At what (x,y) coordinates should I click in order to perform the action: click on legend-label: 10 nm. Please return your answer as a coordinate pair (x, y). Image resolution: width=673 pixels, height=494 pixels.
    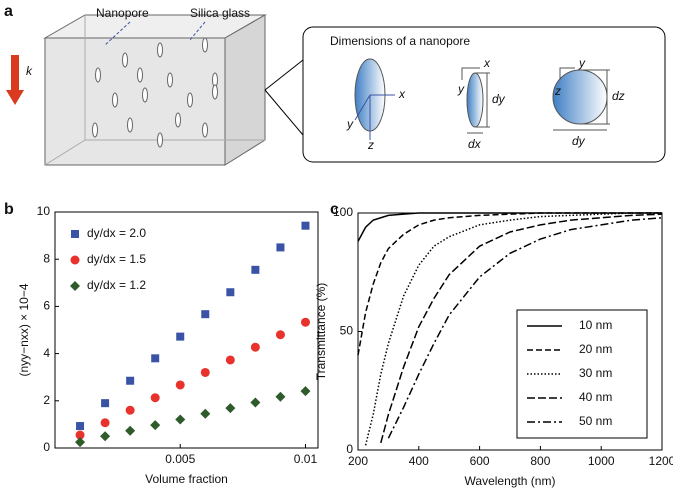
    Looking at the image, I should click on (595, 325).